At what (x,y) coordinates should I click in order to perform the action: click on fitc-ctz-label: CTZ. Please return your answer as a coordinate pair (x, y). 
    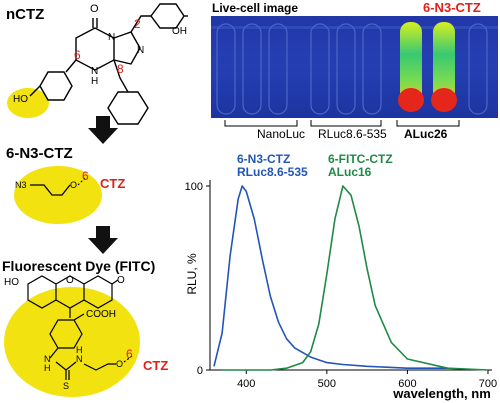
    Looking at the image, I should click on (156, 365).